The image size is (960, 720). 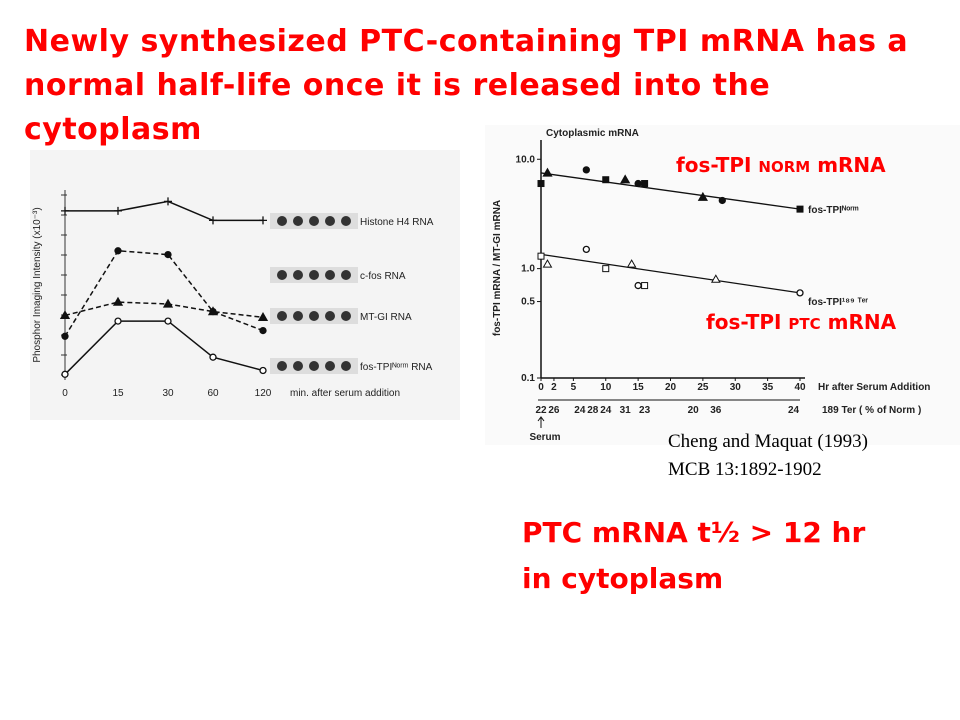 I want to click on y-tick-label: 1.0, so click(x=528, y=269).